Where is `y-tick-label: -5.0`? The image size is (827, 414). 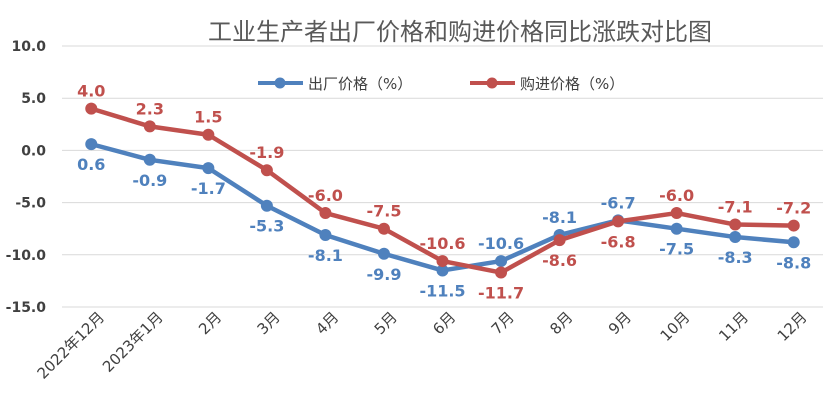
y-tick-label: -5.0 is located at coordinates (30, 204).